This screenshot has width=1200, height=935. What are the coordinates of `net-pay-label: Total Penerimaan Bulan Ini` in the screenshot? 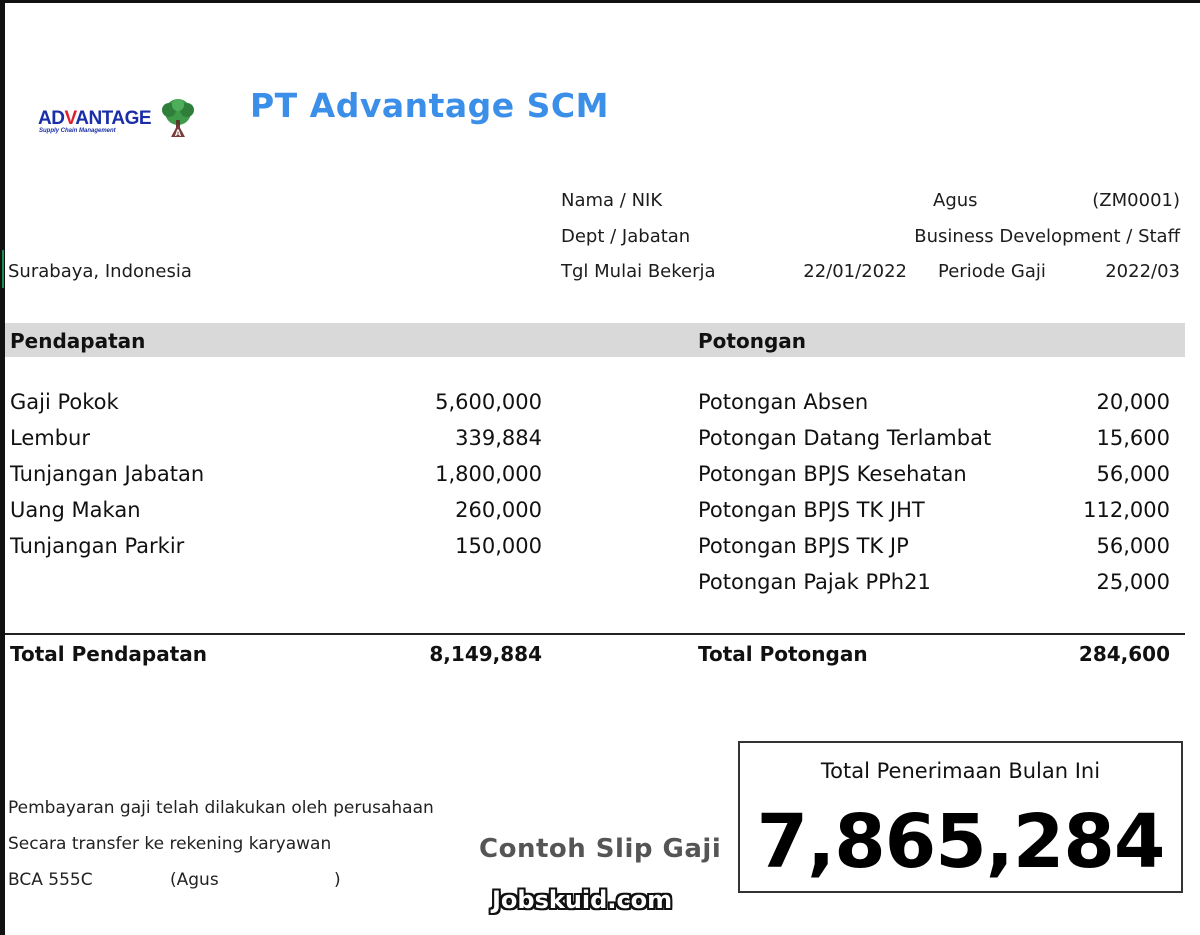 It's located at (960, 771).